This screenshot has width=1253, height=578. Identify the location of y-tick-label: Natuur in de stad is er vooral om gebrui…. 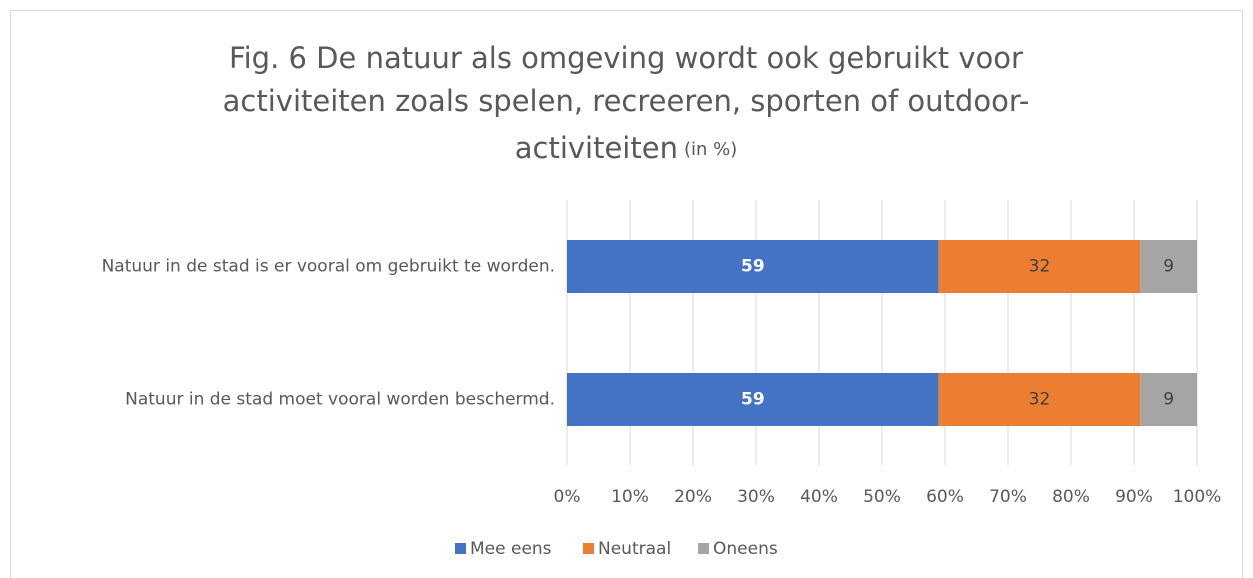
(328, 267).